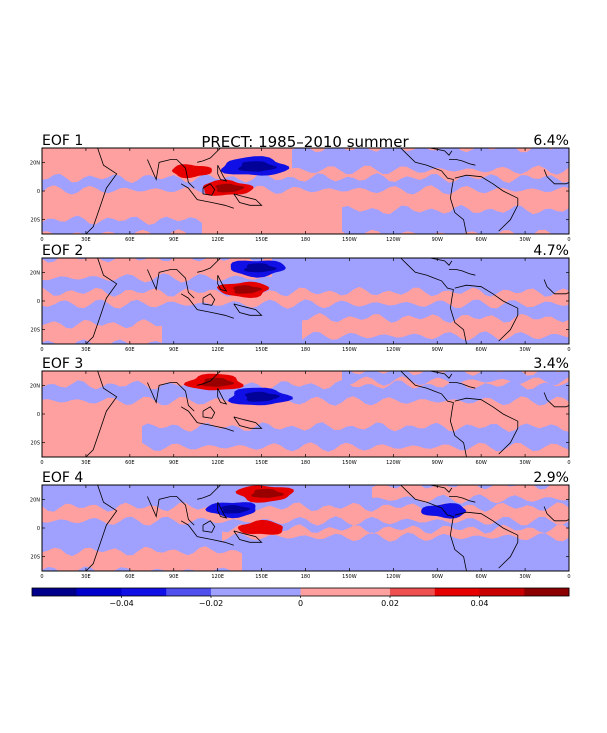 The height and width of the screenshot is (733, 607). Describe the element at coordinates (551, 251) in the screenshot. I see `panel-variance: 4.7%` at that location.